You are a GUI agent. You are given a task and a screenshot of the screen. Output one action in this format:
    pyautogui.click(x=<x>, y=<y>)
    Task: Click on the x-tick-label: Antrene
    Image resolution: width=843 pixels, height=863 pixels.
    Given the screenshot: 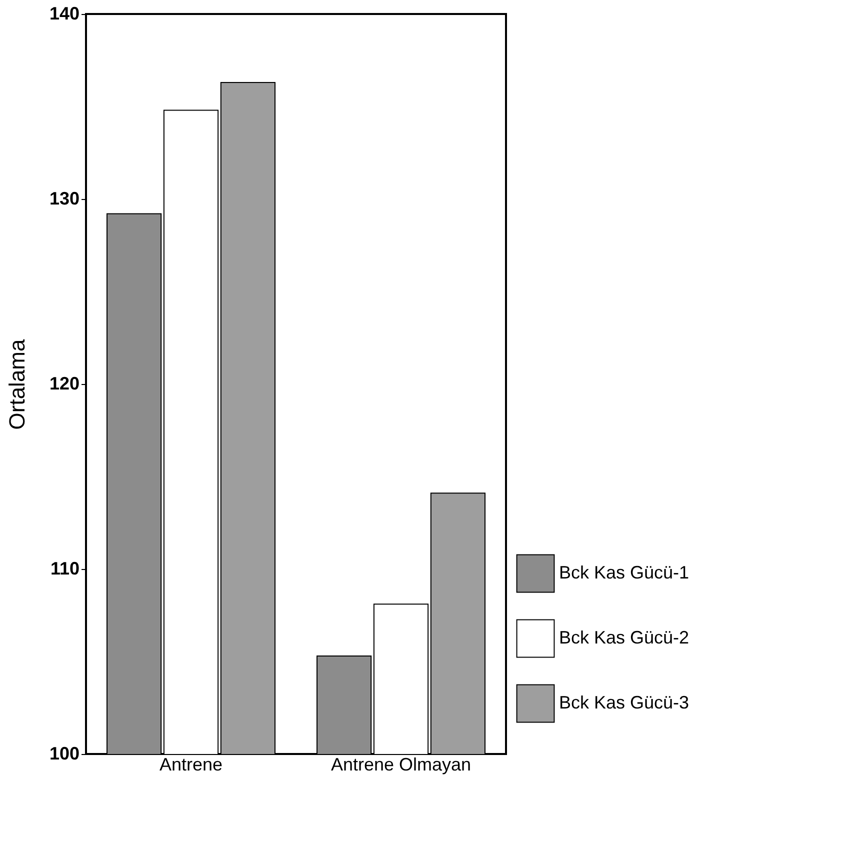 What is the action you would take?
    pyautogui.click(x=191, y=764)
    